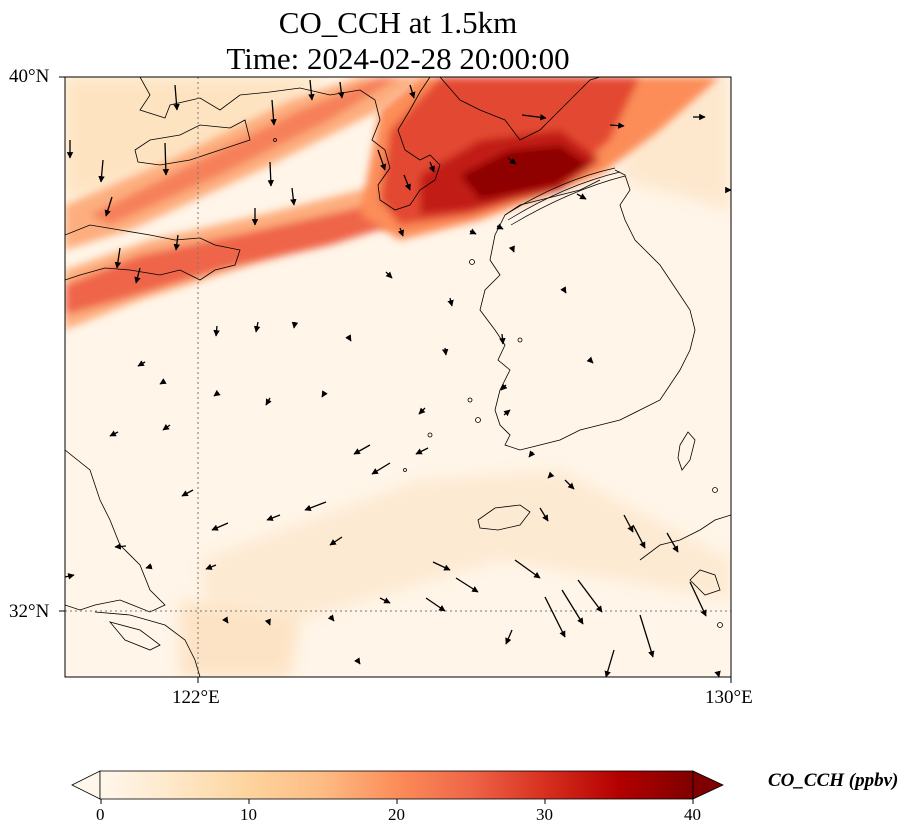 The image size is (921, 836). I want to click on colorbar-tick-20: 20, so click(396, 814).